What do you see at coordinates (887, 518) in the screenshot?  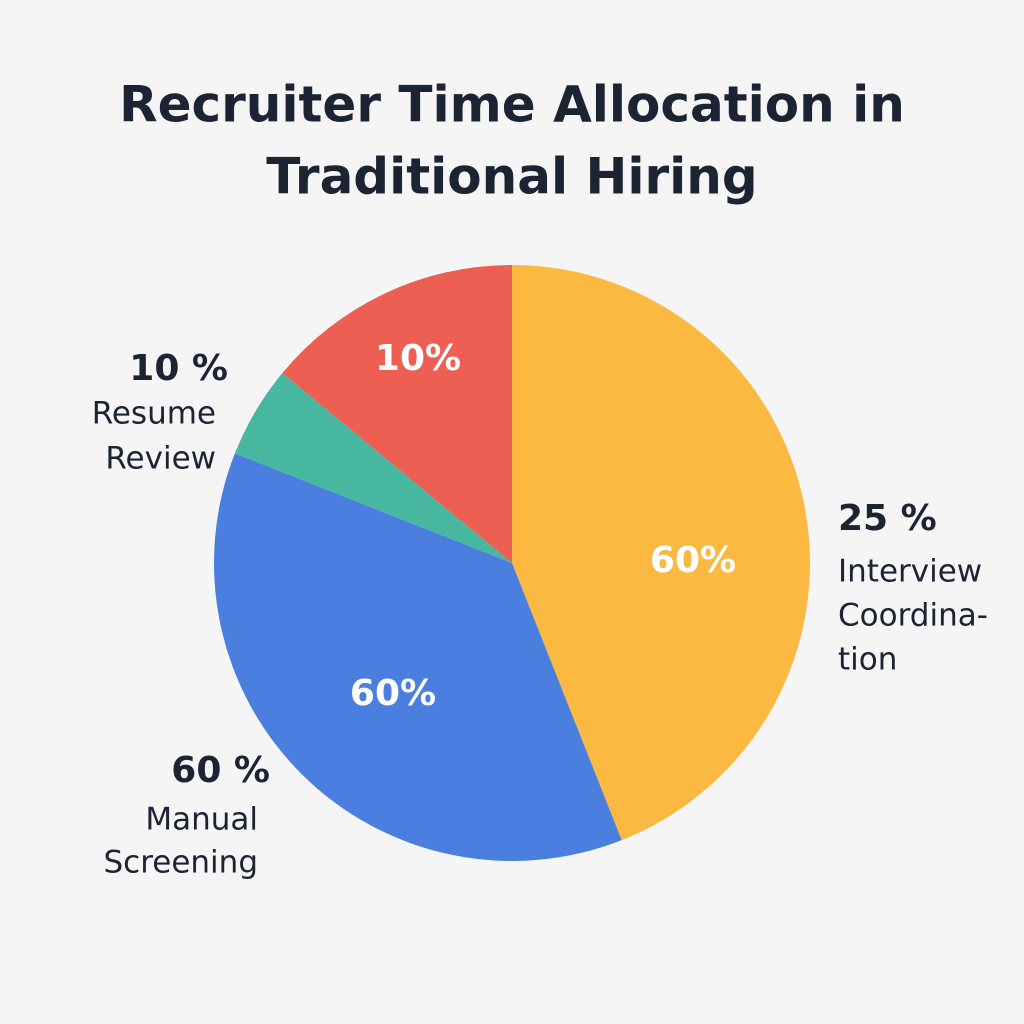 I see `callout-value: 25 %` at bounding box center [887, 518].